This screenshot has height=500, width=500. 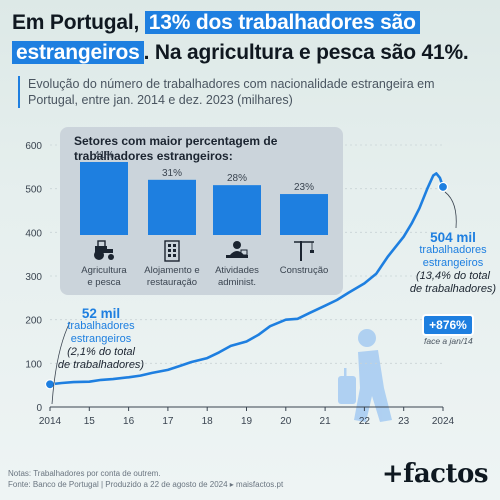 What do you see at coordinates (172, 173) in the screenshot?
I see `bar-value-label: 31%` at bounding box center [172, 173].